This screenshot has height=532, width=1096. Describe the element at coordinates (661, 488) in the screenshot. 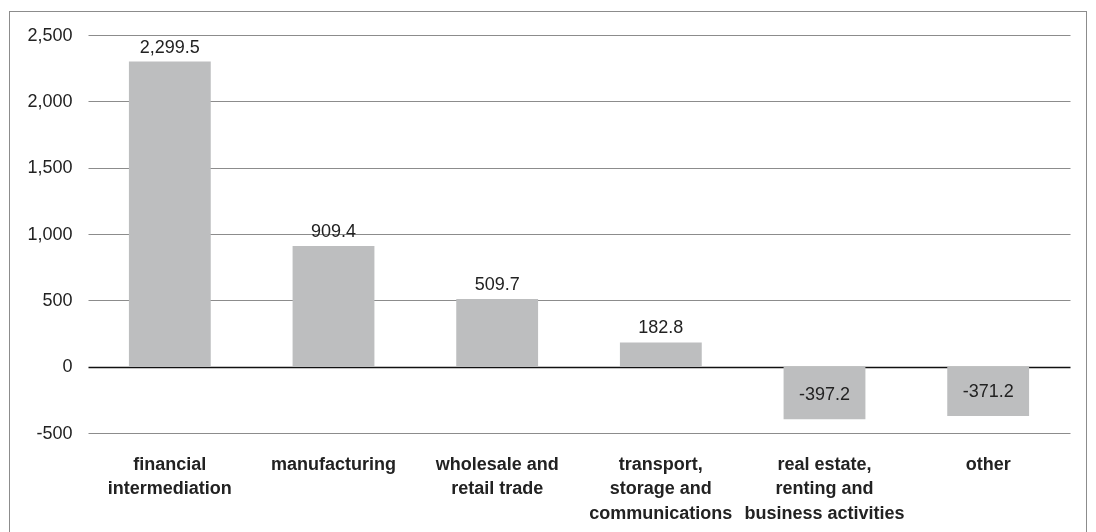

I see `x-tick-label: transport, storage and communications` at that location.